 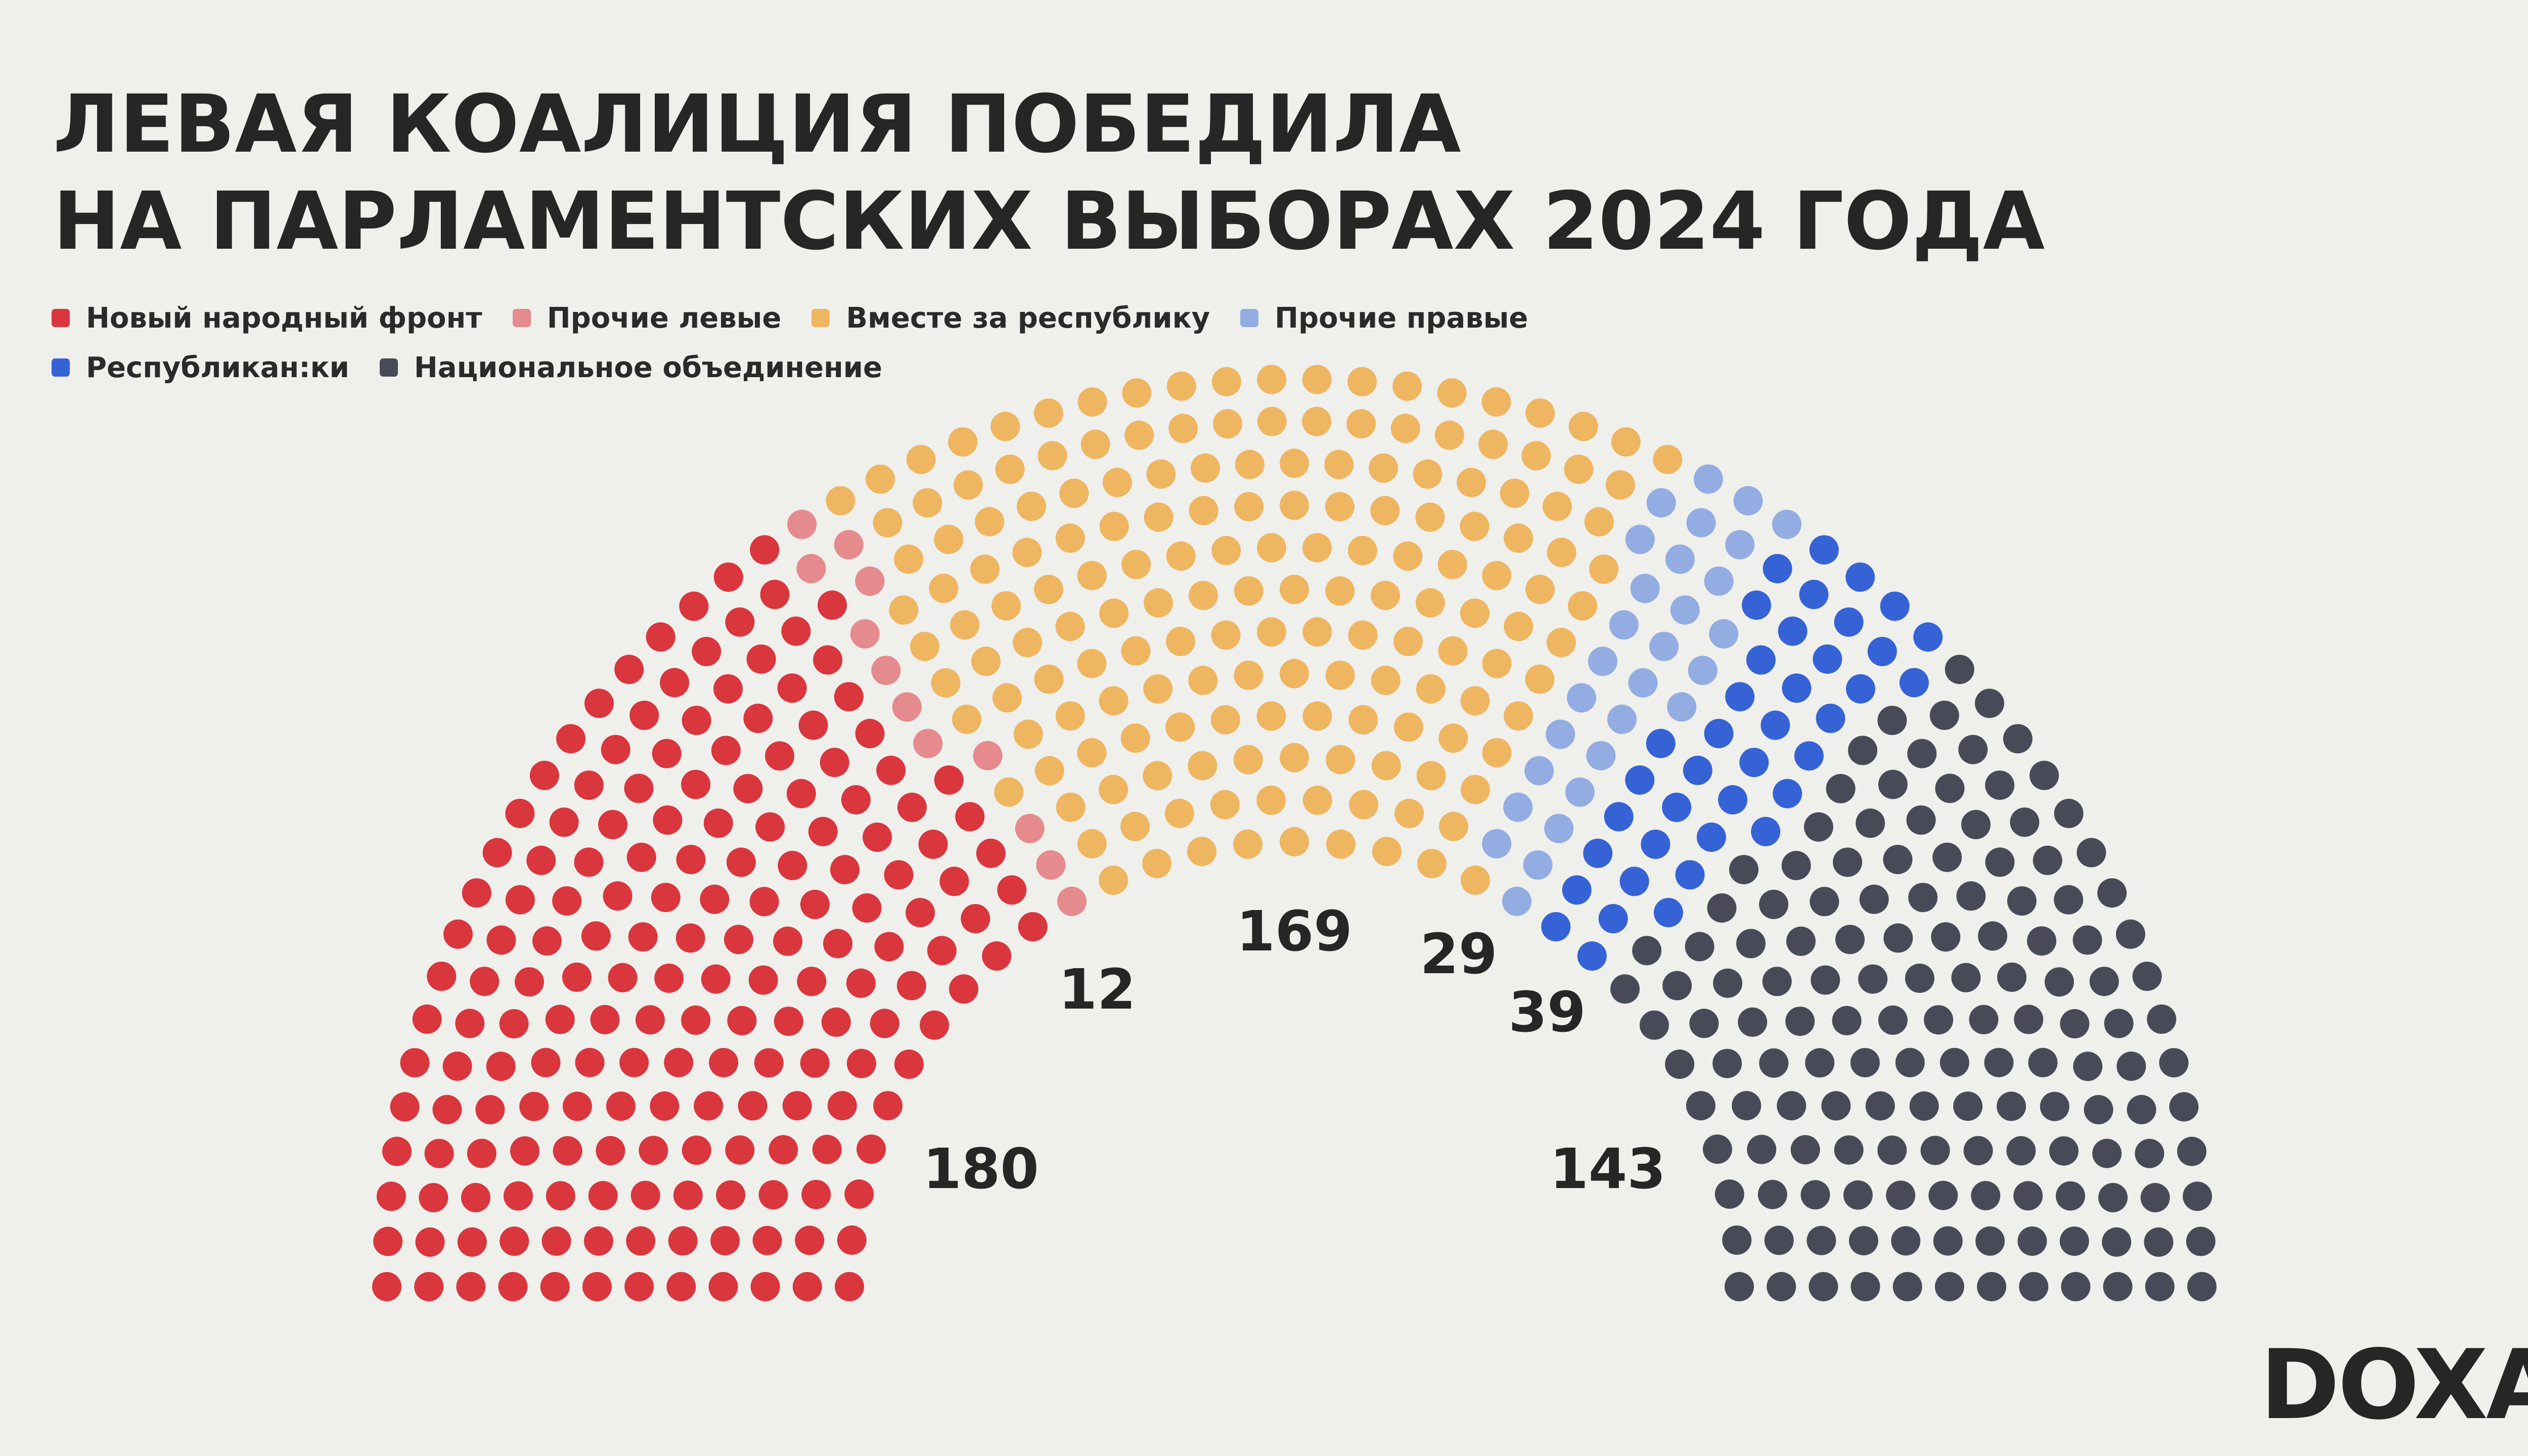 I want to click on count-label-rn: 143, so click(x=1608, y=1168).